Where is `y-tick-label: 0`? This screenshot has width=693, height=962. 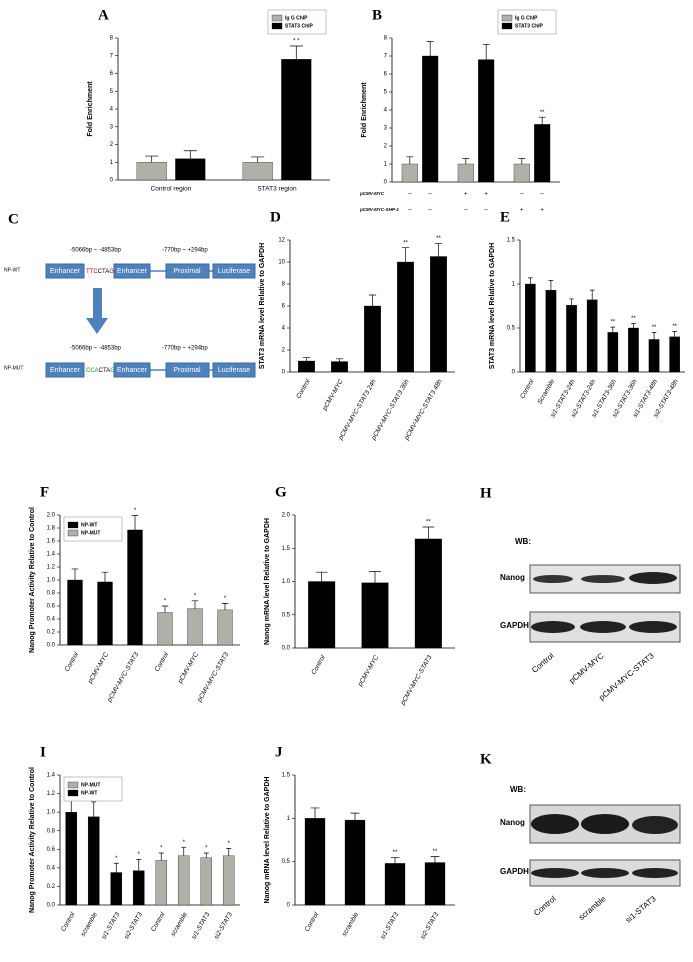 y-tick-label: 0 is located at coordinates (386, 183).